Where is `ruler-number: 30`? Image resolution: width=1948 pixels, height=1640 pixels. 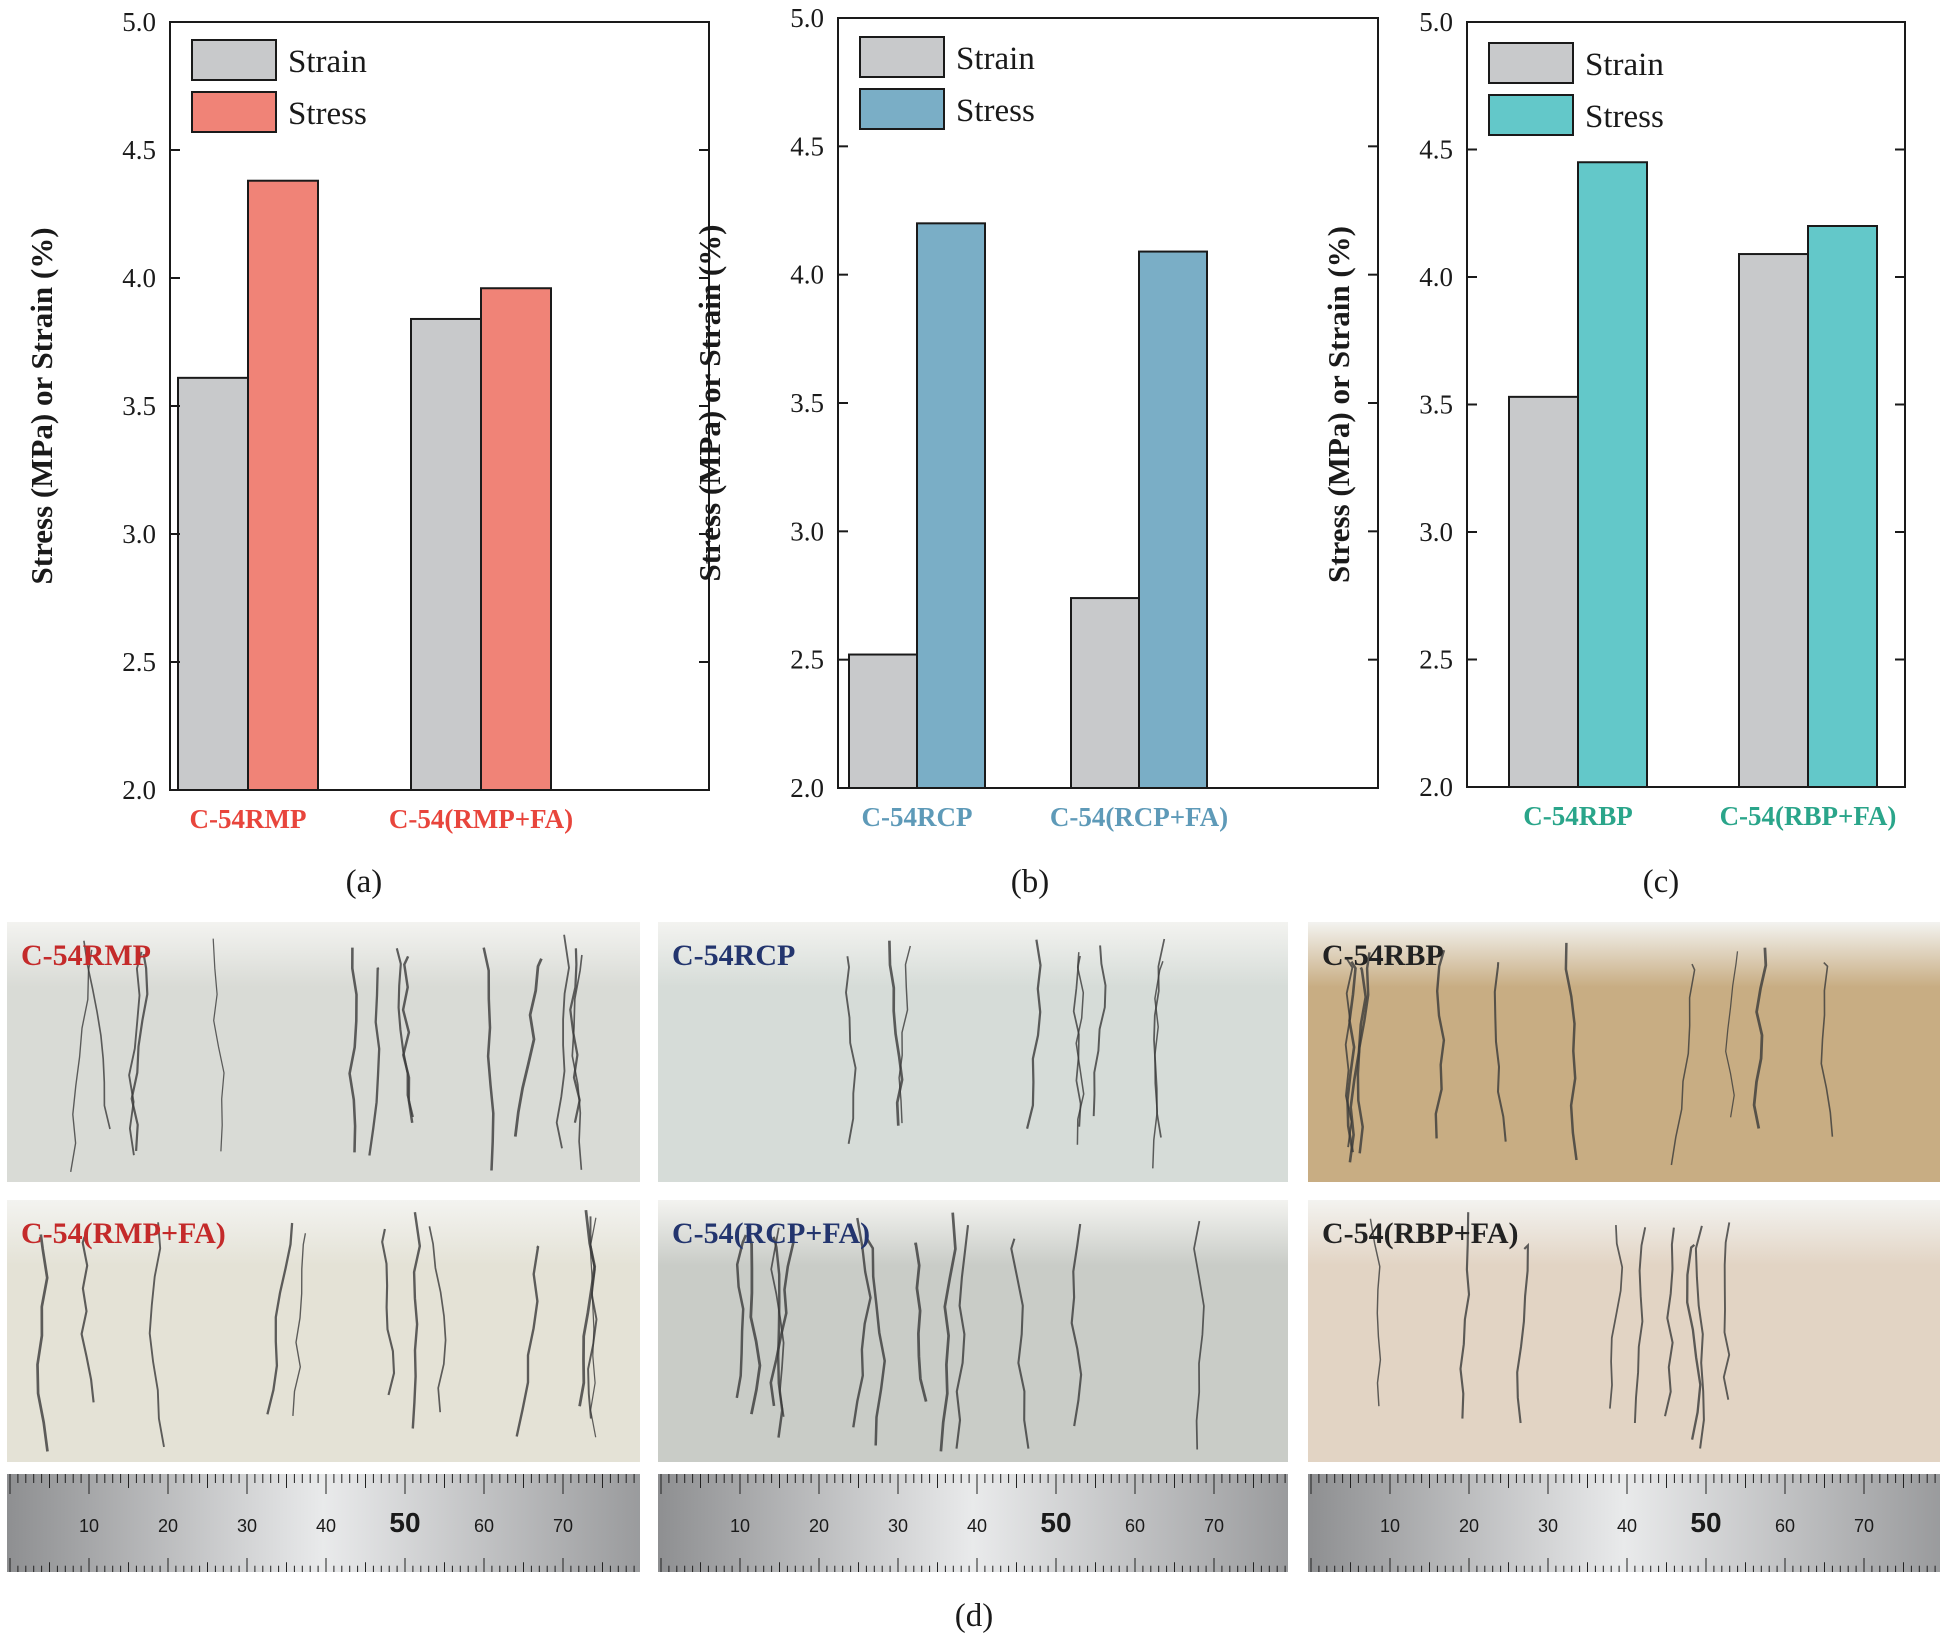
ruler-number: 30 is located at coordinates (247, 1526).